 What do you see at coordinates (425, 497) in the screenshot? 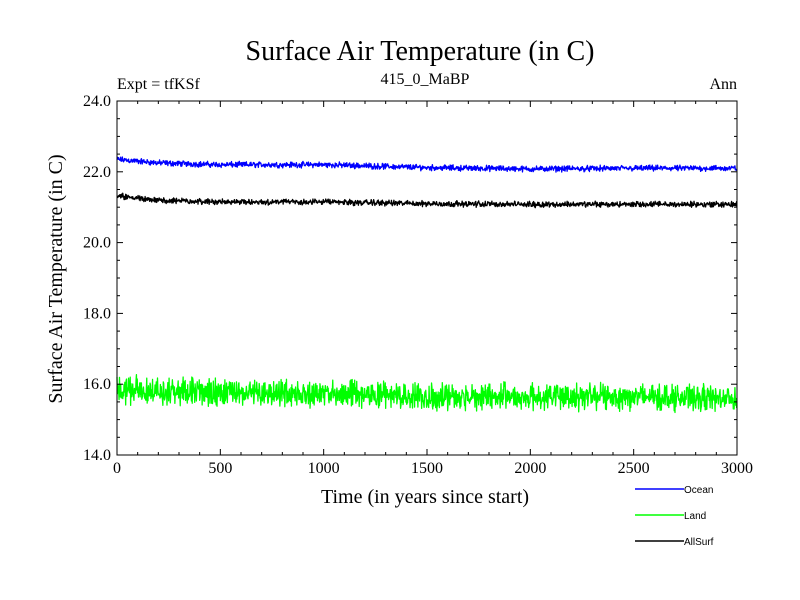
I see `x-axis-label: Time (in years since start)` at bounding box center [425, 497].